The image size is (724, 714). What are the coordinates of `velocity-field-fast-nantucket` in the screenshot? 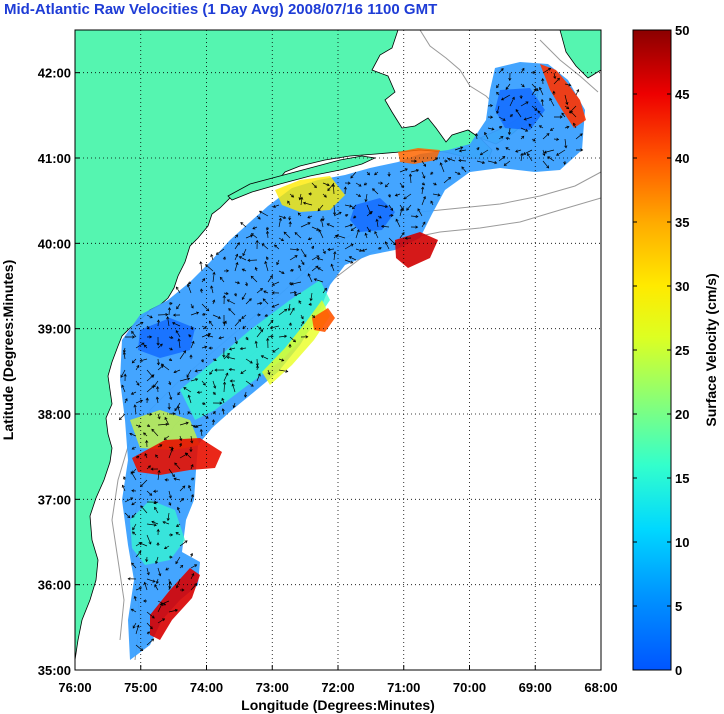 It's located at (416, 250).